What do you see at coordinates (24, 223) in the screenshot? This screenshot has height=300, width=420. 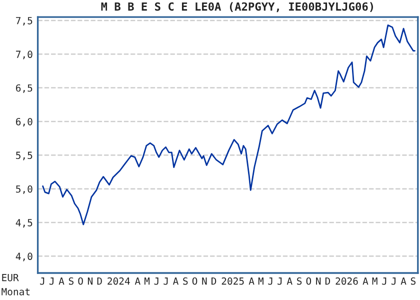 I see `y-tick-label: 4,5` at bounding box center [24, 223].